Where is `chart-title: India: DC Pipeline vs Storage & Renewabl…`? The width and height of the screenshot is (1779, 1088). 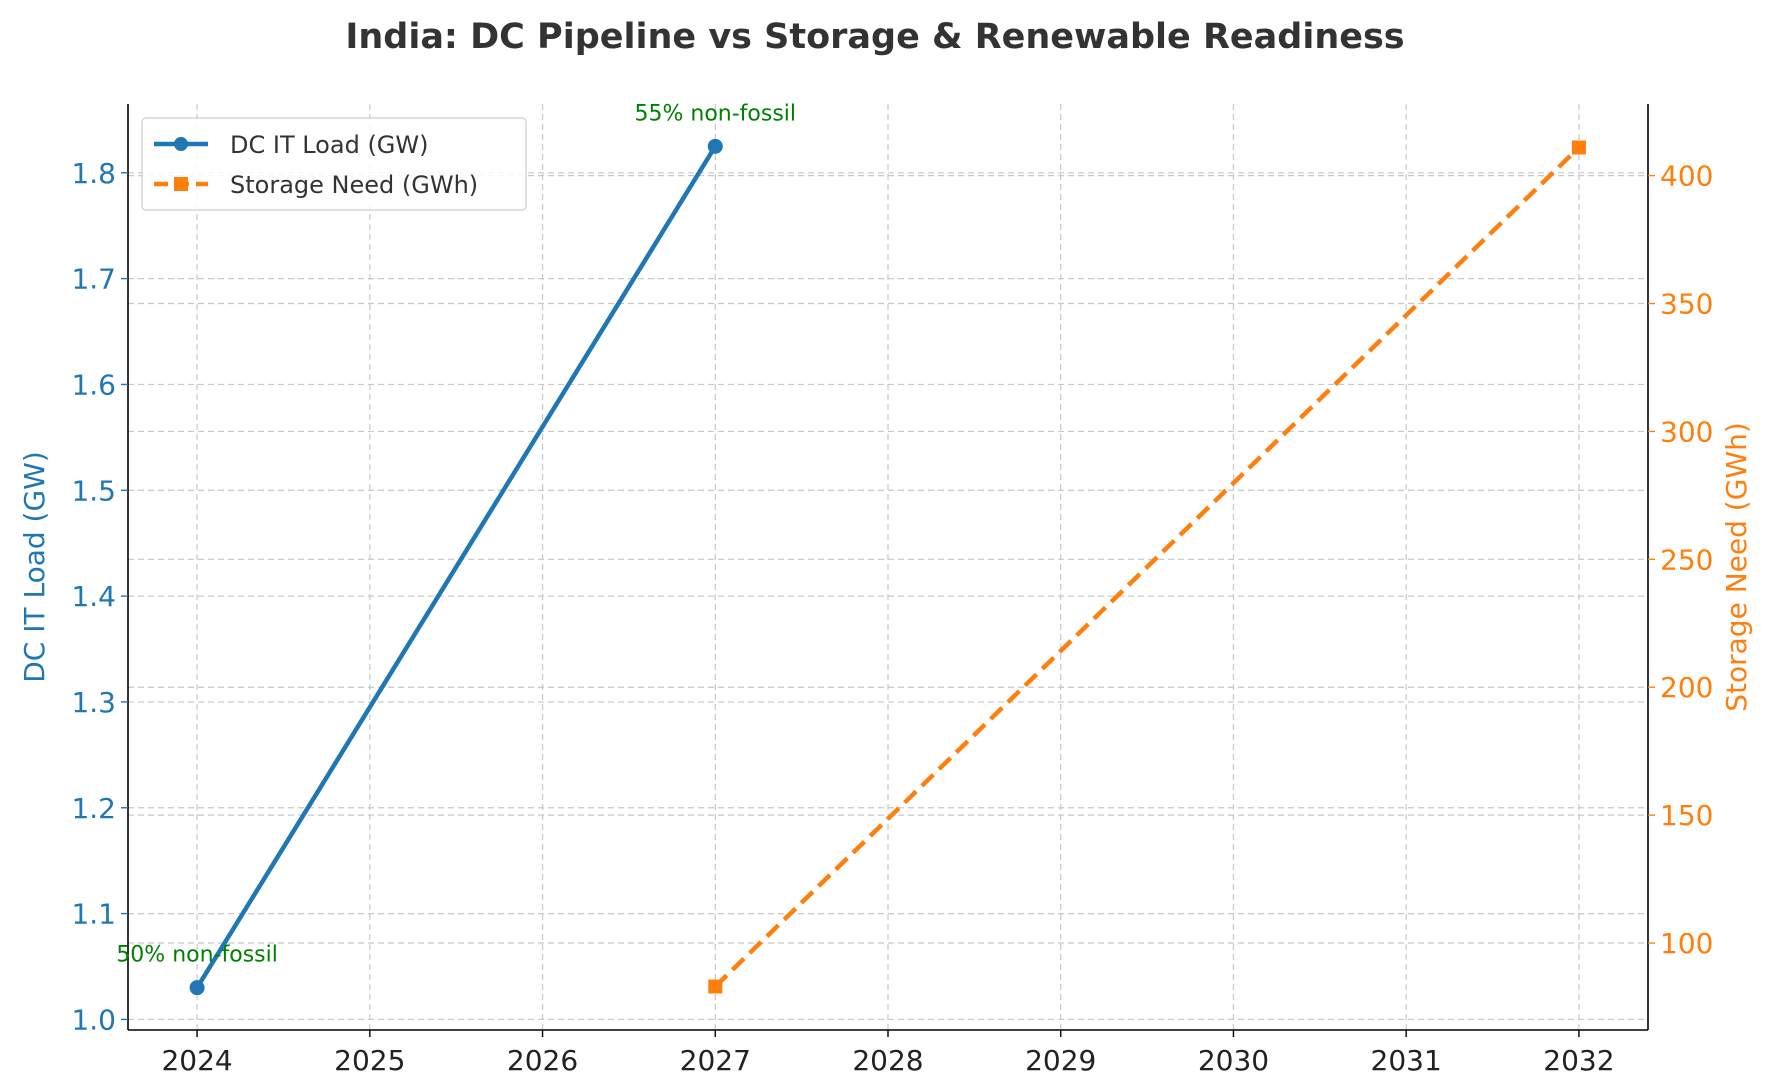
chart-title: India: DC Pipeline vs Storage & Renewabl… is located at coordinates (874, 37).